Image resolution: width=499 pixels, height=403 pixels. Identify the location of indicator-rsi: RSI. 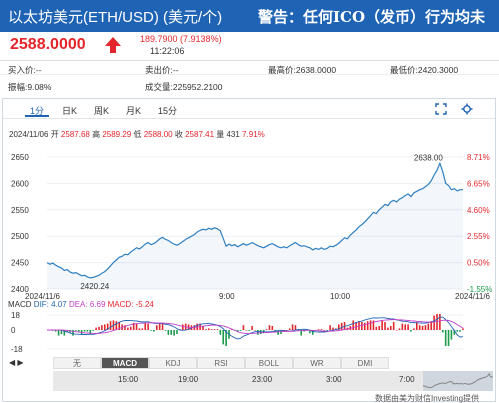
(221, 363).